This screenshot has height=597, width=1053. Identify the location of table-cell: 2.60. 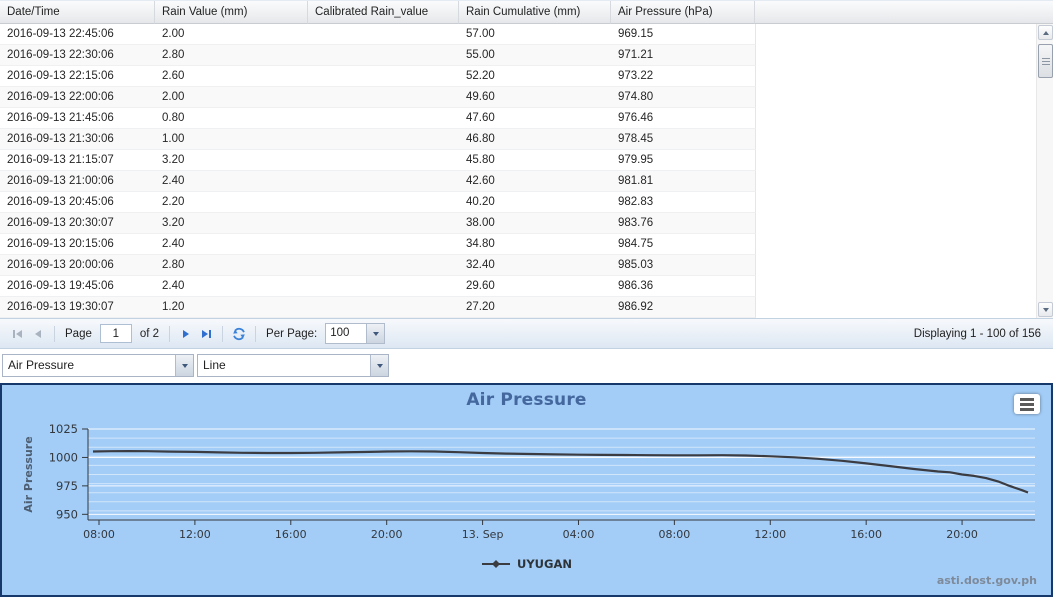
(173, 76).